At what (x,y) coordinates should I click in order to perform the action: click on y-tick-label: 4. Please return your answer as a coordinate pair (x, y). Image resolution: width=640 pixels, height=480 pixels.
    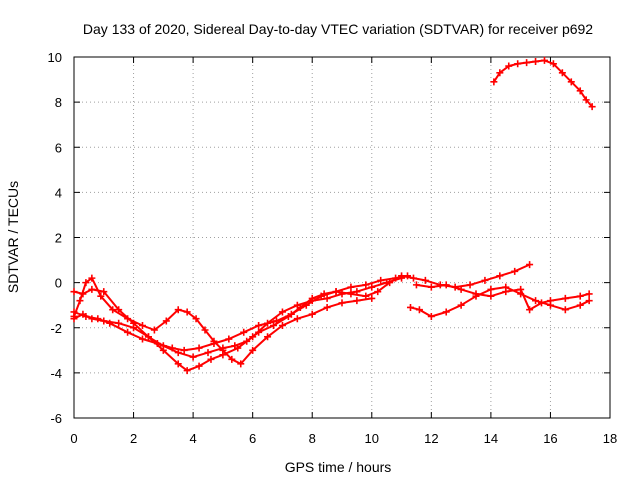
    Looking at the image, I should click on (58, 192).